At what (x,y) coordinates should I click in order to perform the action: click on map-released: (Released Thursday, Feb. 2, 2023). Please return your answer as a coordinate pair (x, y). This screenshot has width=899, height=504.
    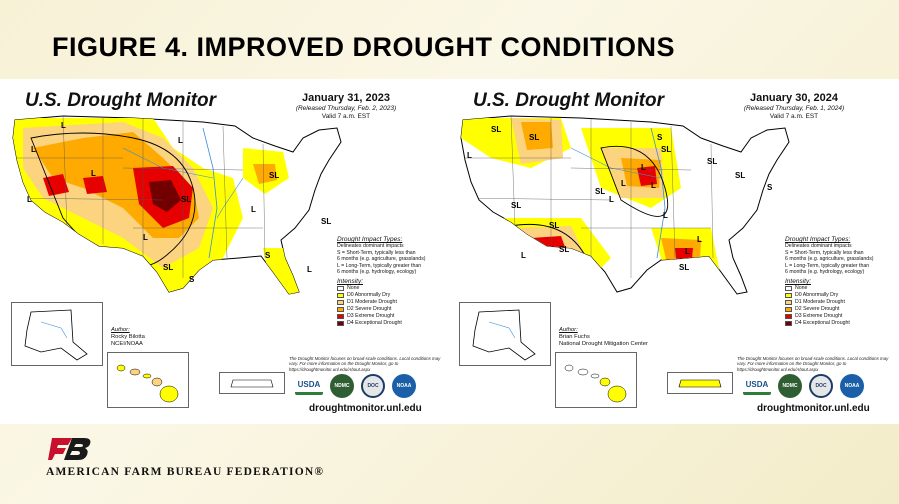
    Looking at the image, I should click on (346, 108).